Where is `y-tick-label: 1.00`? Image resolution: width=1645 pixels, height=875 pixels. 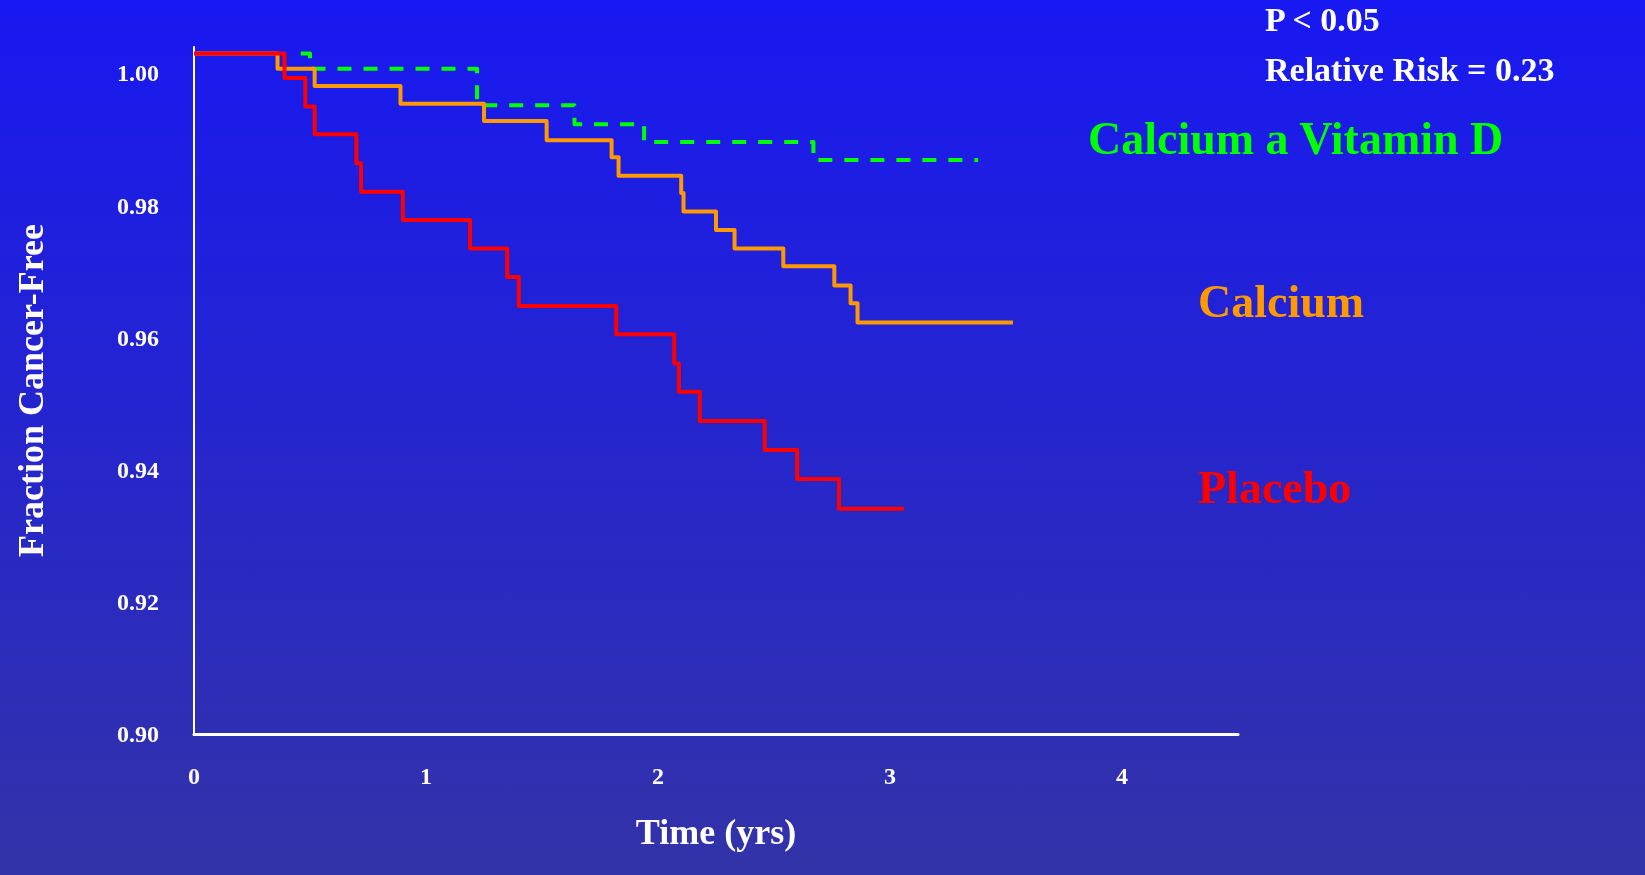
y-tick-label: 1.00 is located at coordinates (138, 73).